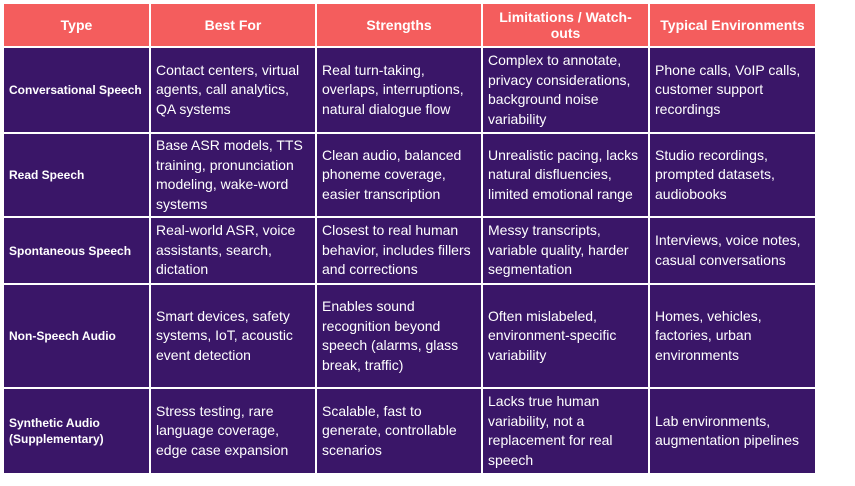 The height and width of the screenshot is (486, 855). What do you see at coordinates (76, 250) in the screenshot?
I see `type-cell: Spontaneous Speech` at bounding box center [76, 250].